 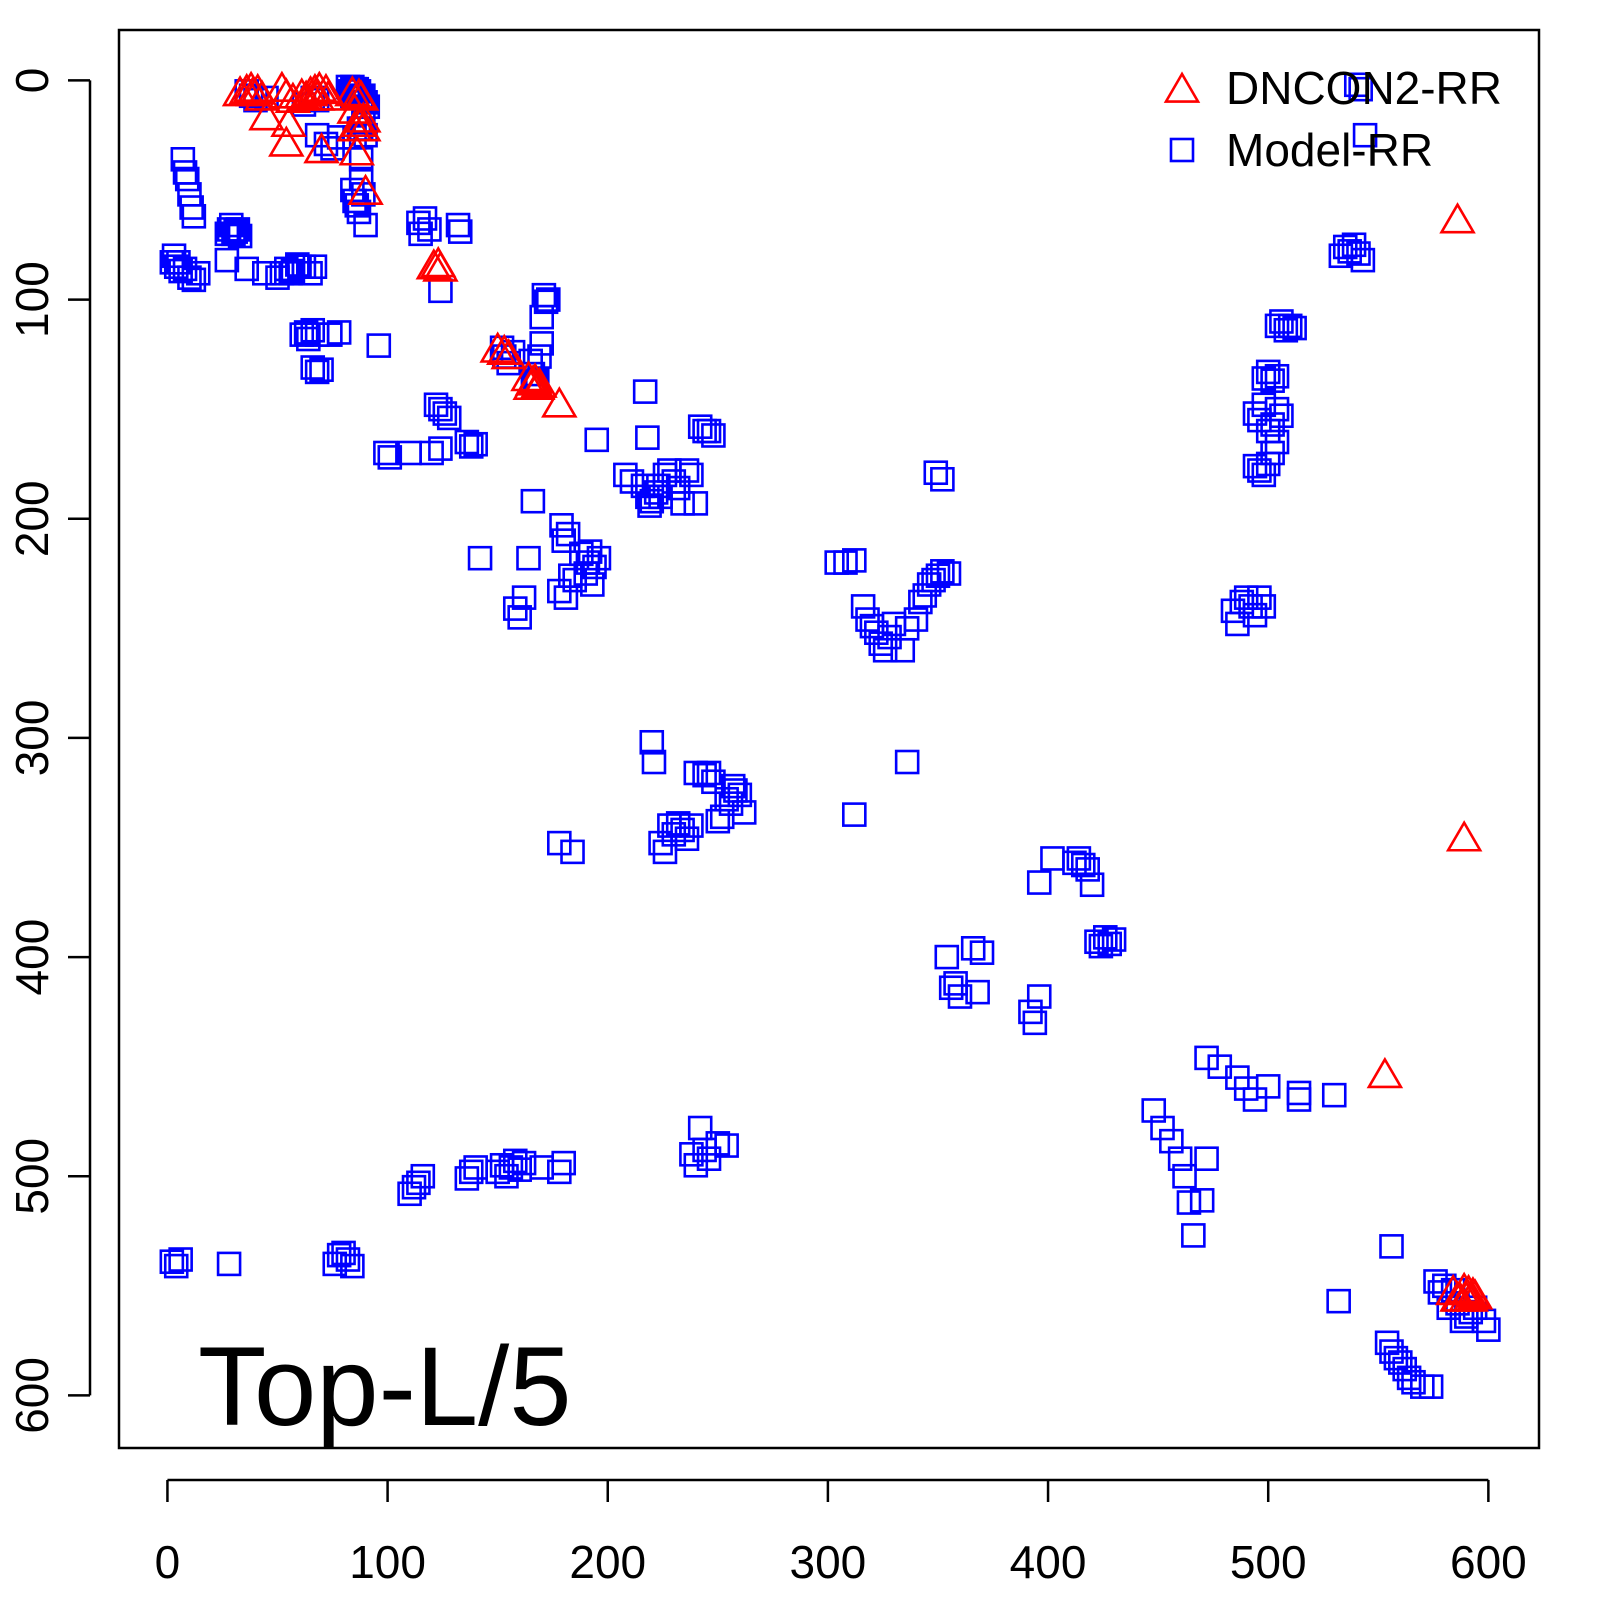 What do you see at coordinates (1488, 1562) in the screenshot?
I see `x-tick-label: 600` at bounding box center [1488, 1562].